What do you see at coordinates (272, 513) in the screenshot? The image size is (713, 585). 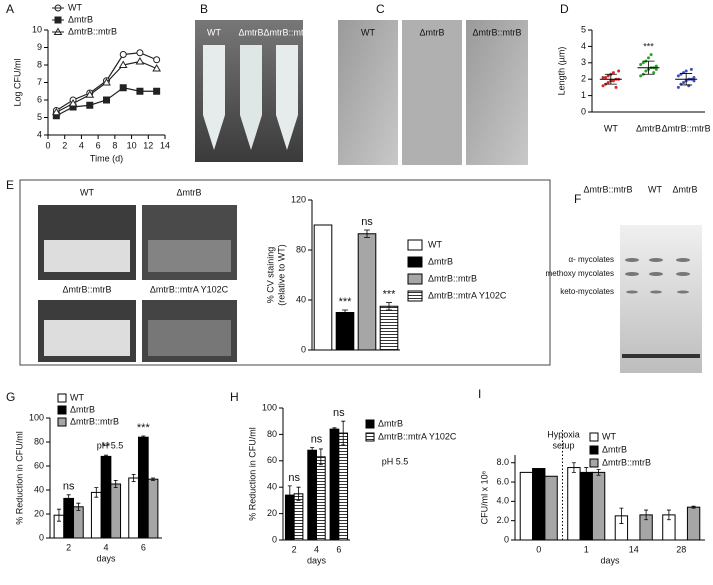 I see `y-tick-label: 20` at bounding box center [272, 513].